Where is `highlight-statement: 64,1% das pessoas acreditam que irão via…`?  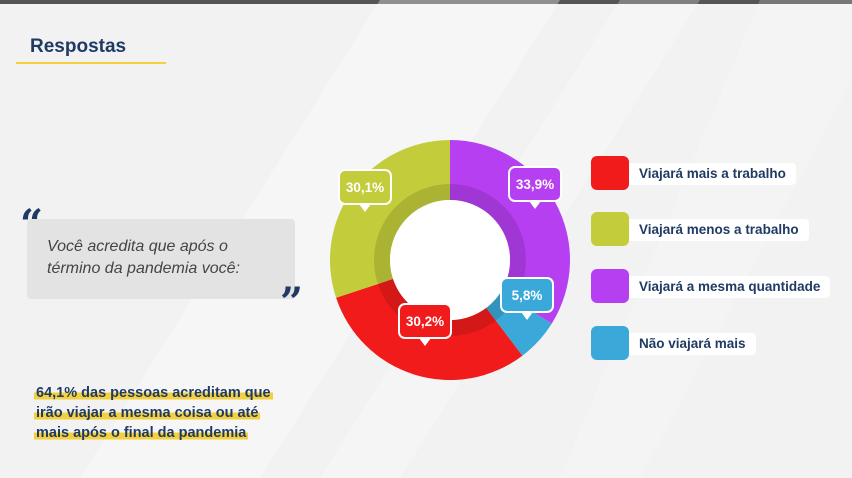 highlight-statement: 64,1% das pessoas acreditam que irão via… is located at coordinates (153, 413).